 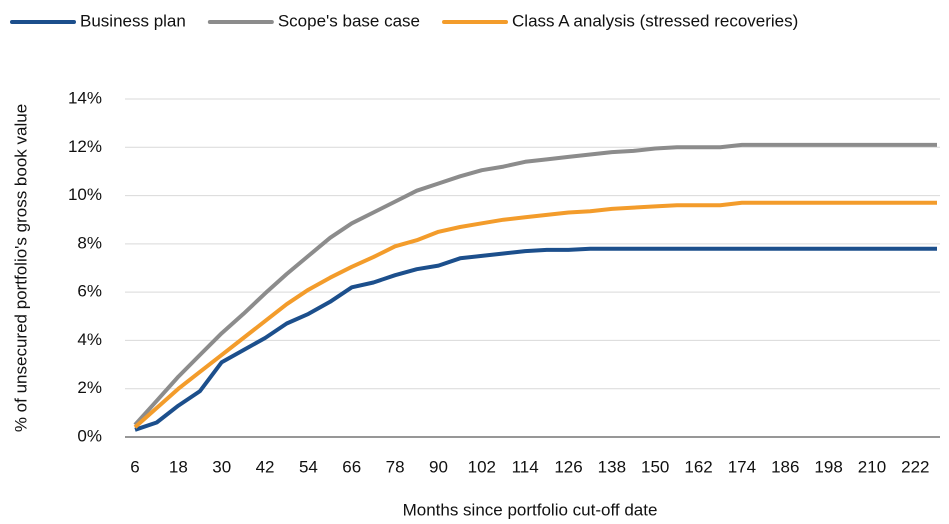 I want to click on x-tick-label: 42, so click(x=265, y=466).